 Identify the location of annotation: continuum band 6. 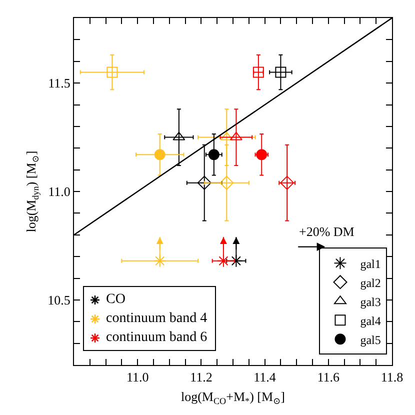
(157, 338).